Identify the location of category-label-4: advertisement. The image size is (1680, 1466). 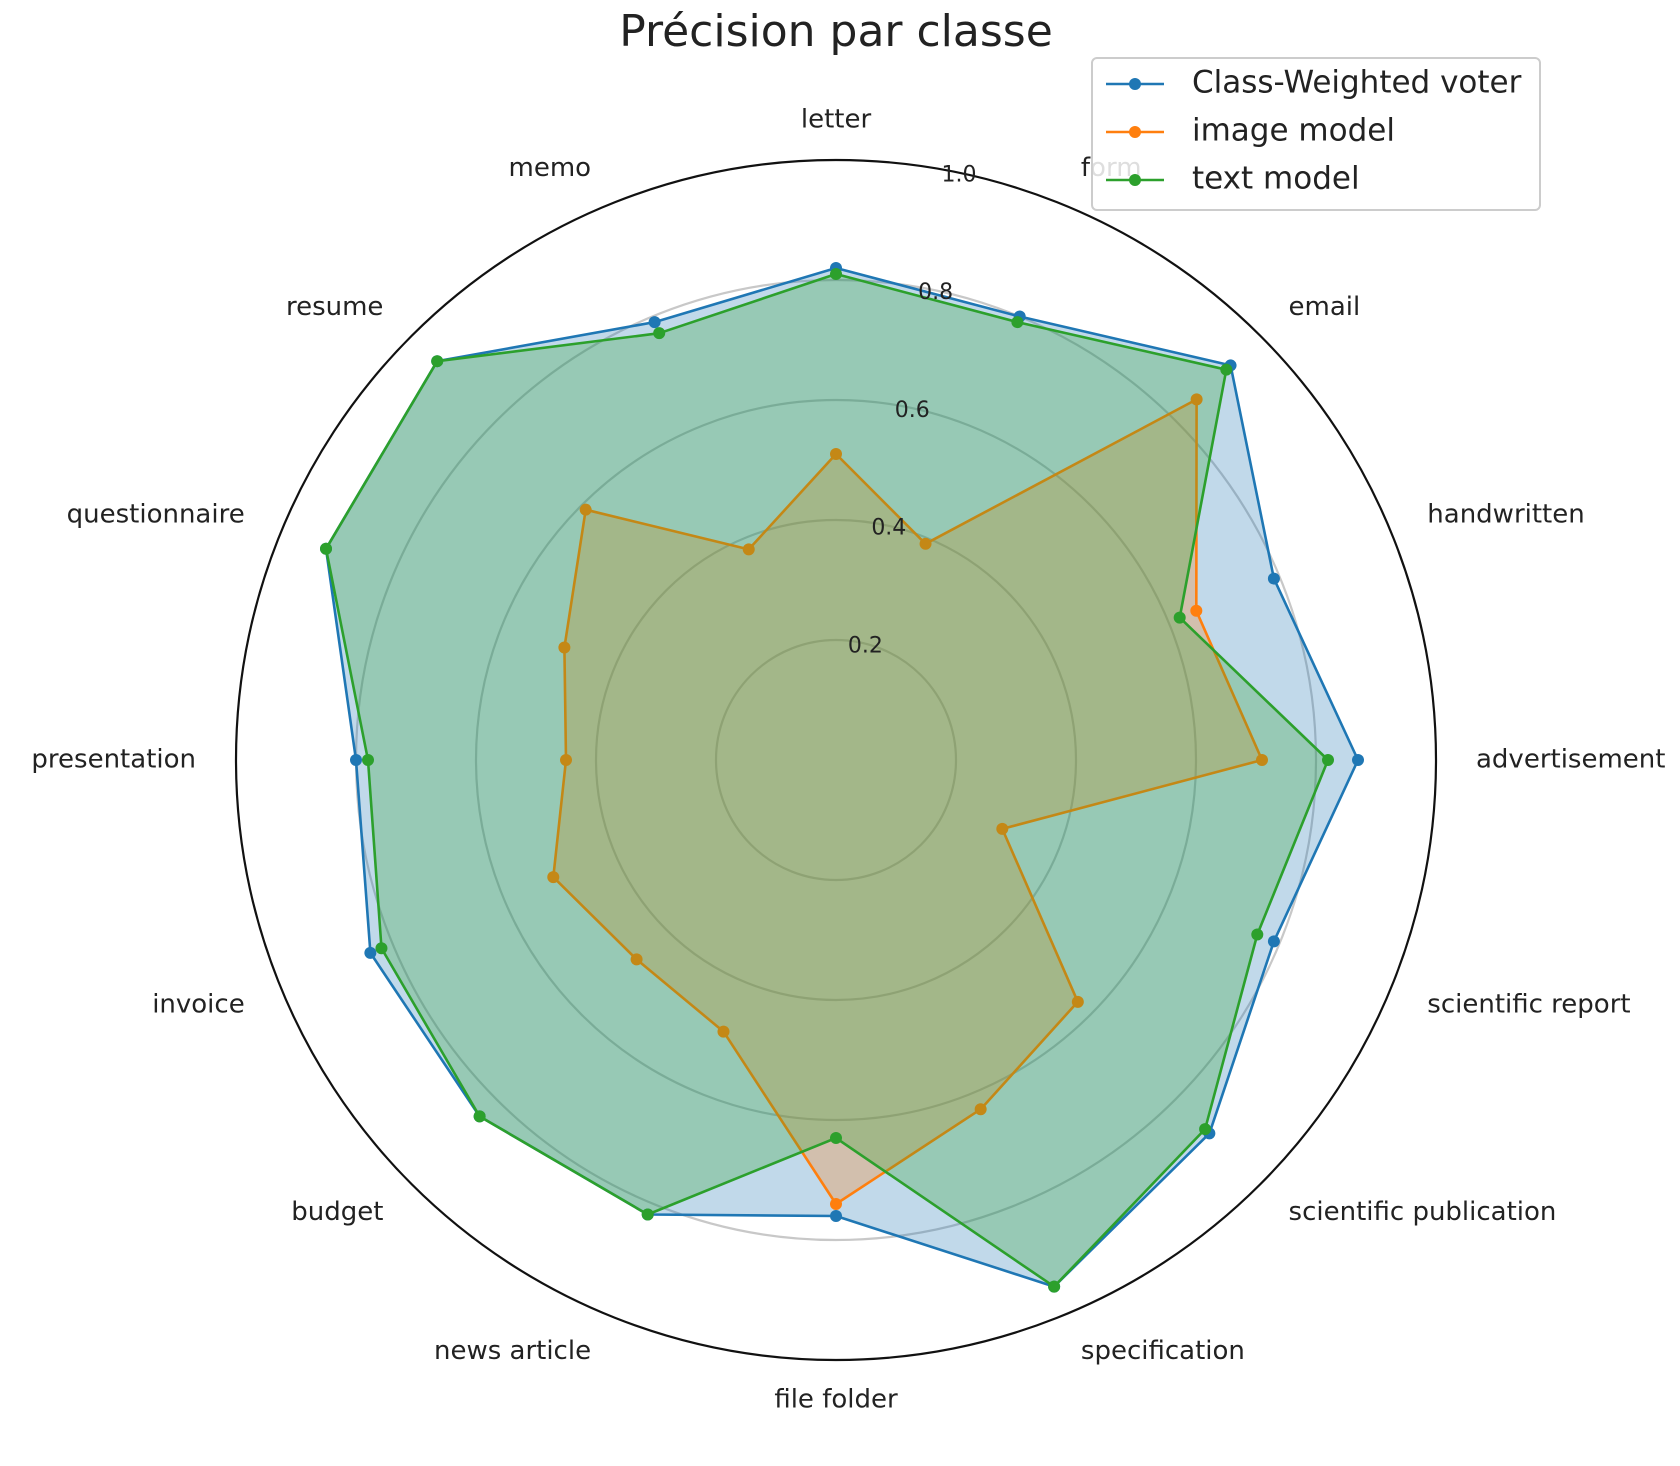
(1570, 760).